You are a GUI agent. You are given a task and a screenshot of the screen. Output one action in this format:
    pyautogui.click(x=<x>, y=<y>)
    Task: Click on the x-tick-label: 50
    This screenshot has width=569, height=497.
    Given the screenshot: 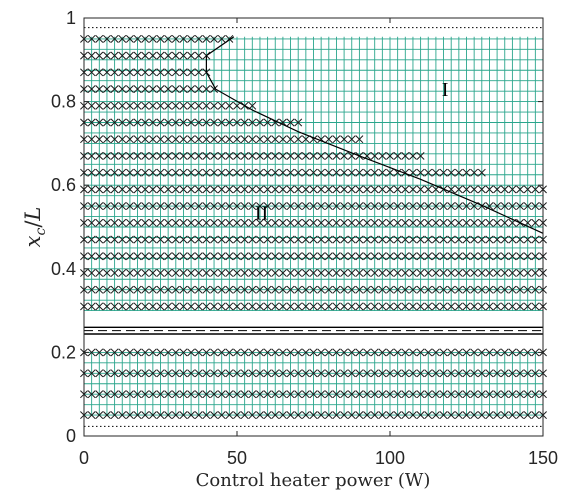 What is the action you would take?
    pyautogui.click(x=237, y=458)
    